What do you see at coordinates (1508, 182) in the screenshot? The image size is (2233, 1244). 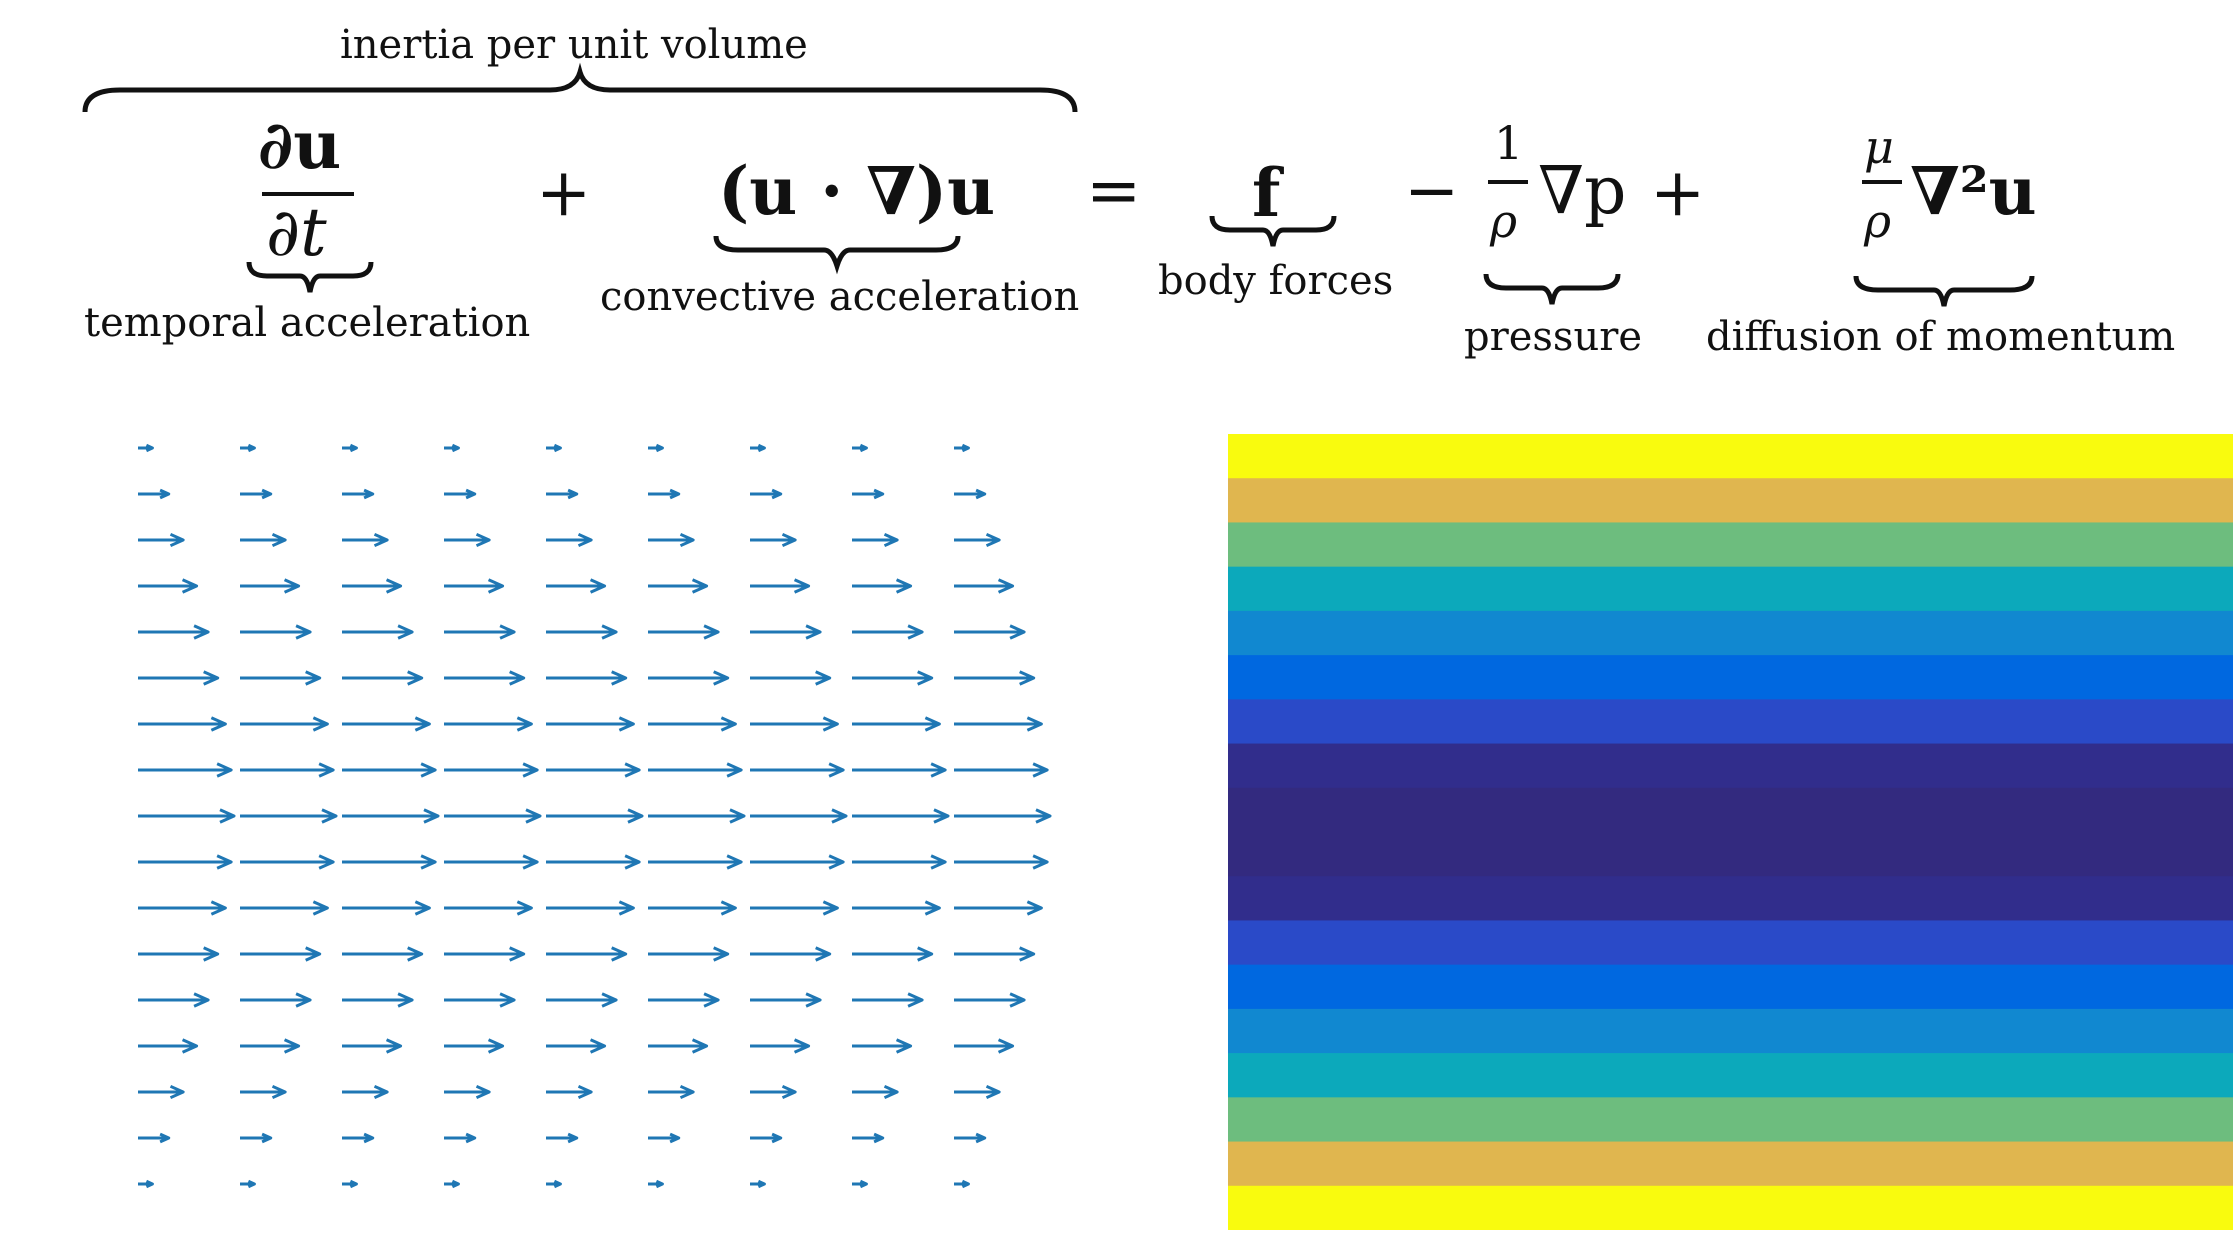 I see `pressure-fraction-bar` at bounding box center [1508, 182].